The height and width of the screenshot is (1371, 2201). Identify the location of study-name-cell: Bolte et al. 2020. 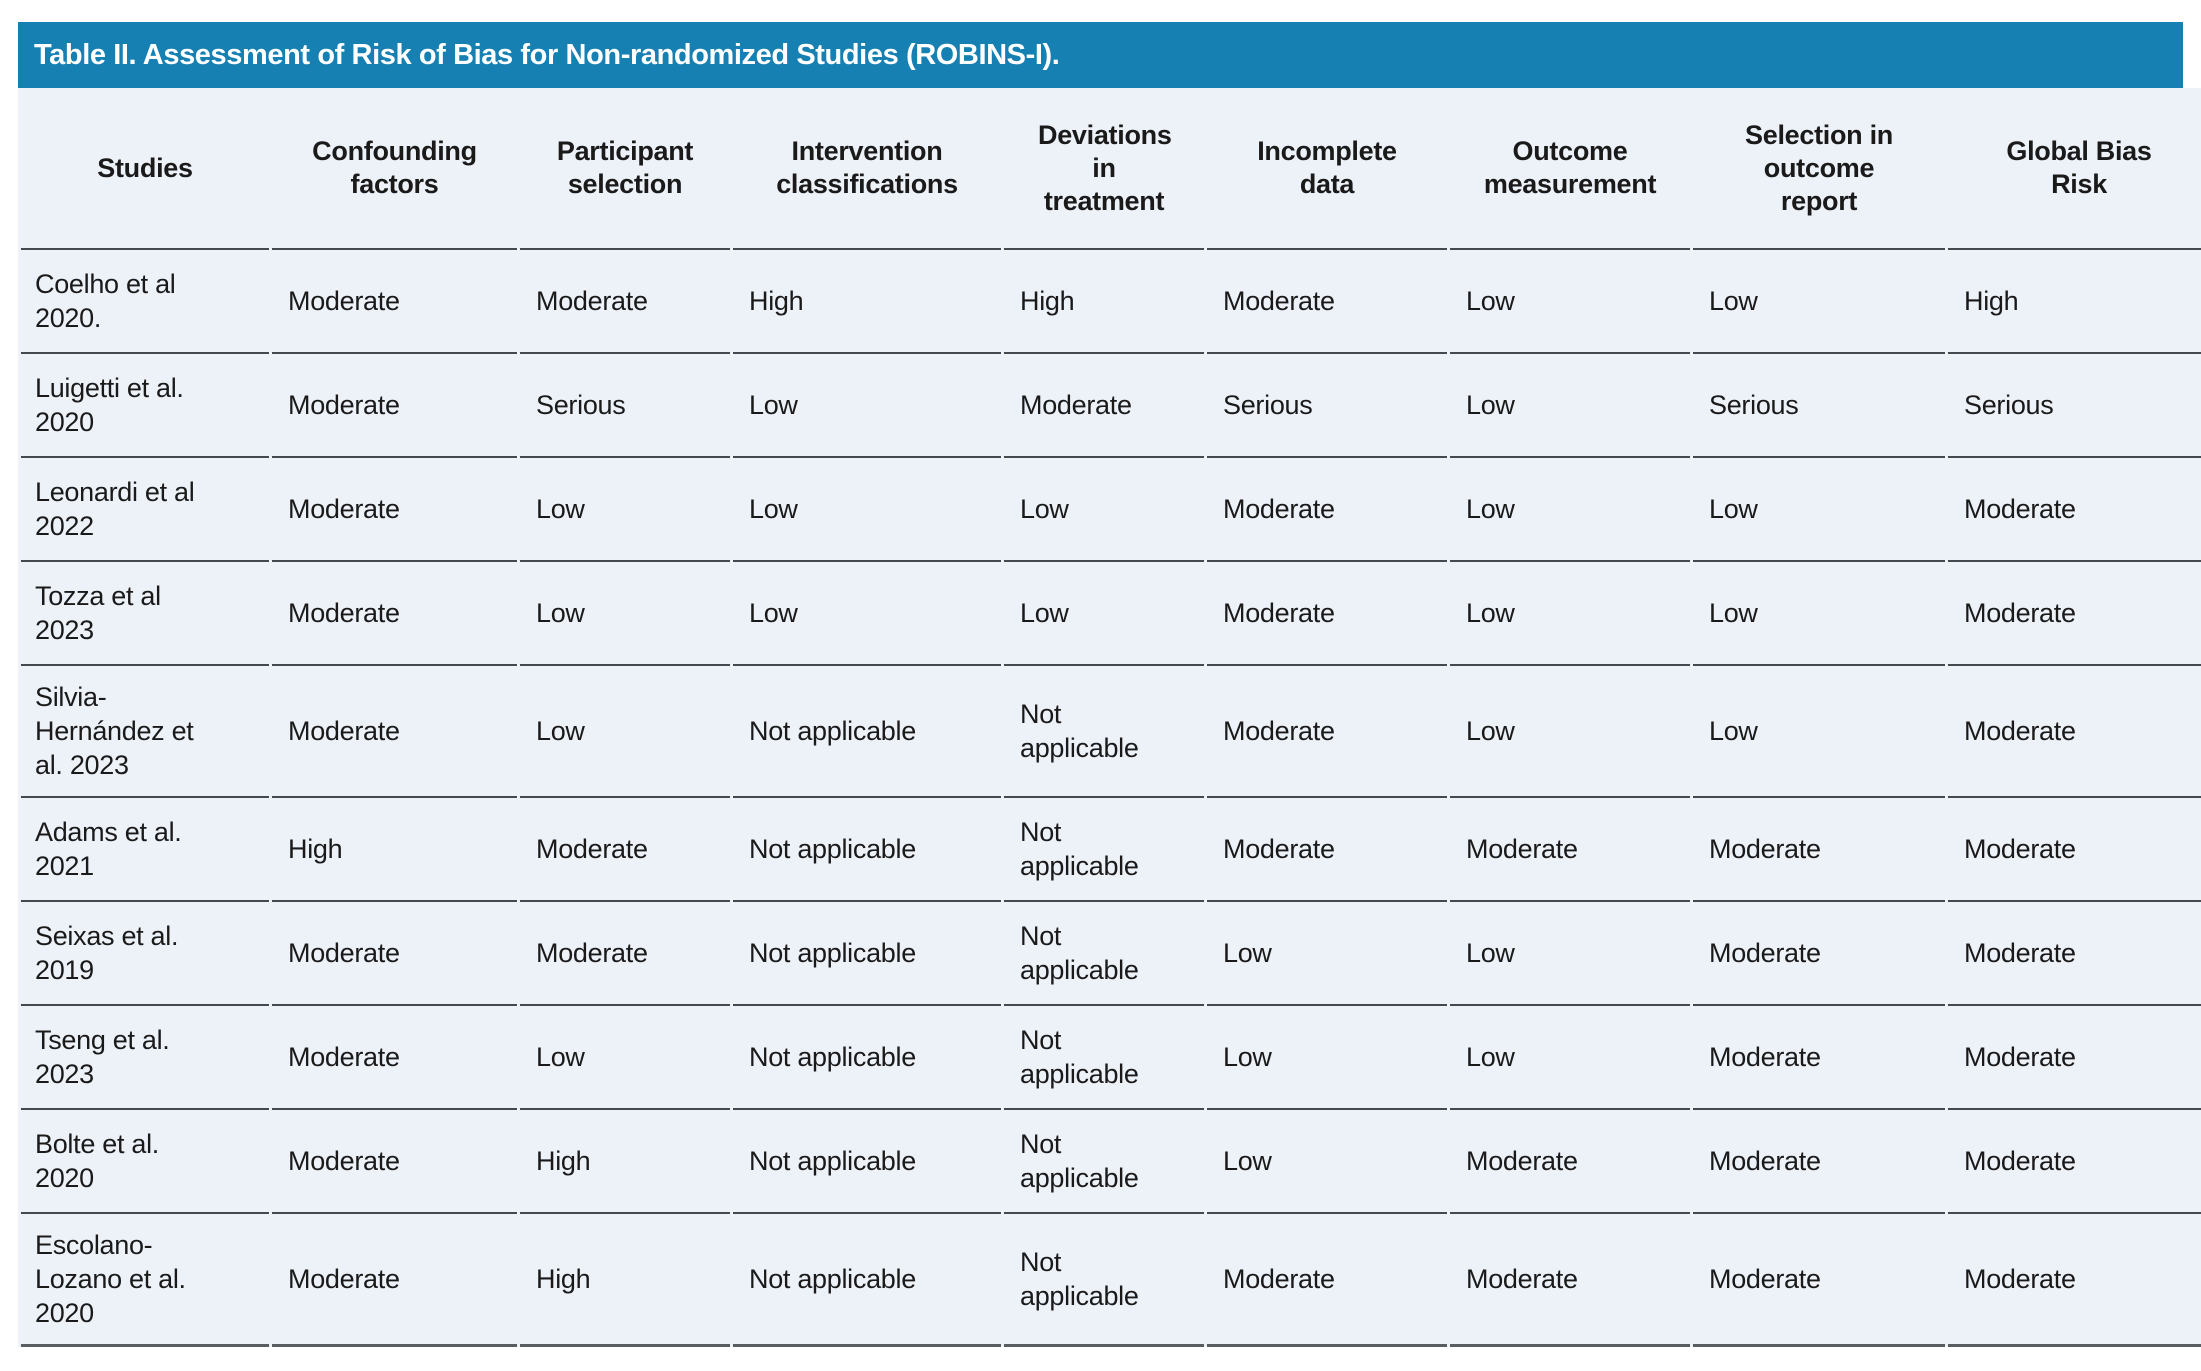
(145, 1162).